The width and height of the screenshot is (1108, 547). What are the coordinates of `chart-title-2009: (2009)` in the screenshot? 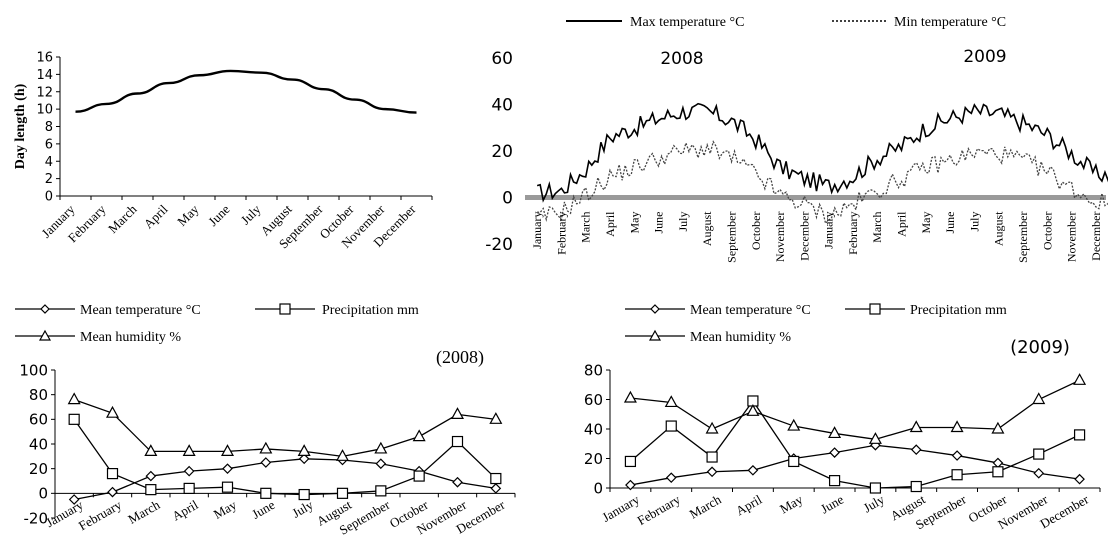 It's located at (1040, 347).